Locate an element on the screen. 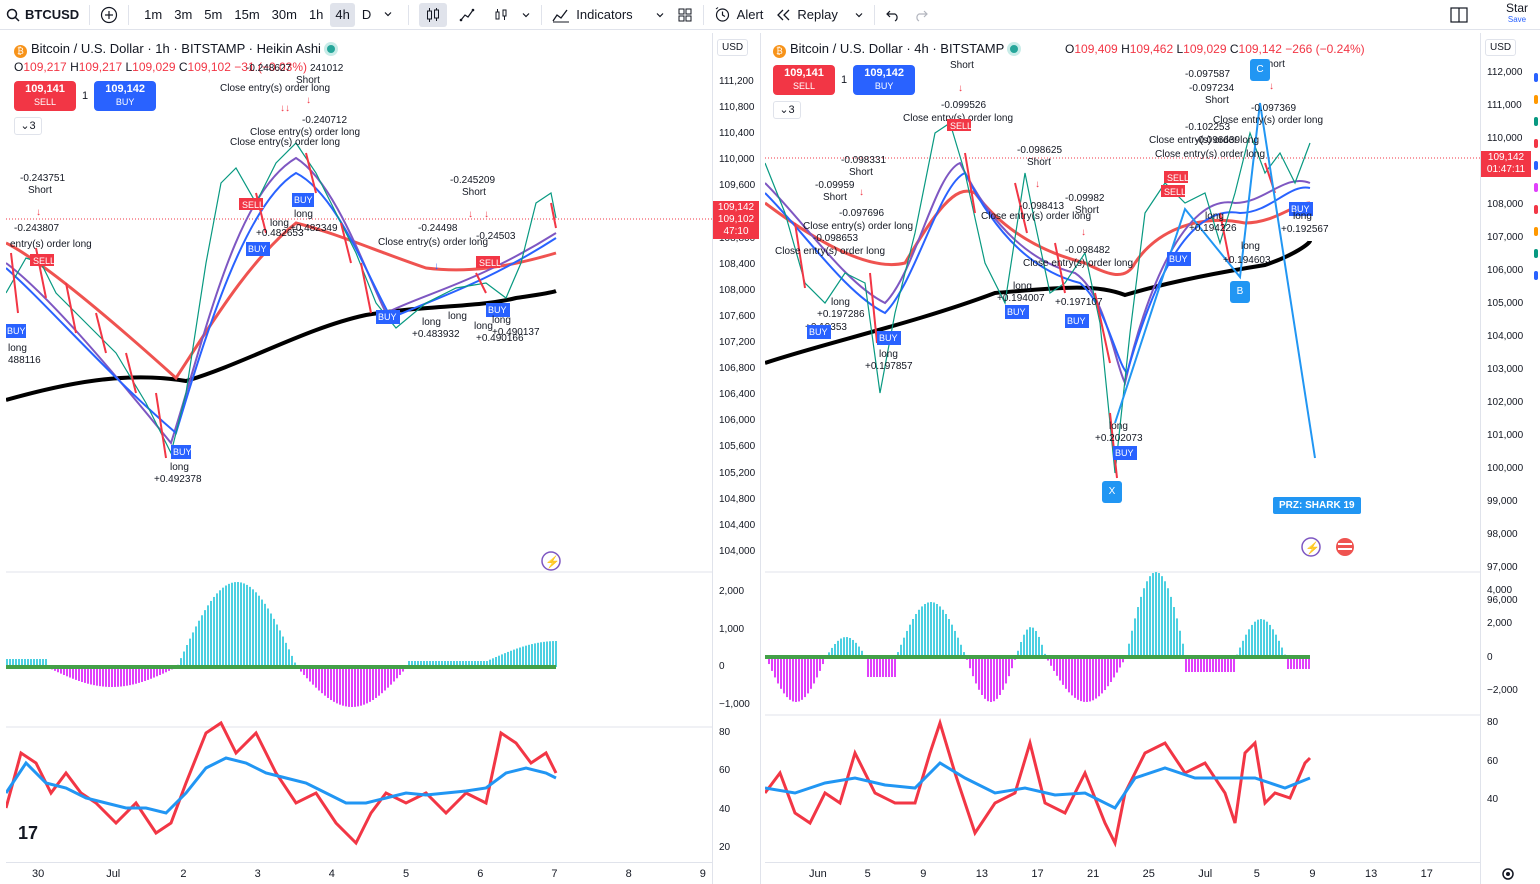  timeframe-15m: 15m is located at coordinates (247, 14).